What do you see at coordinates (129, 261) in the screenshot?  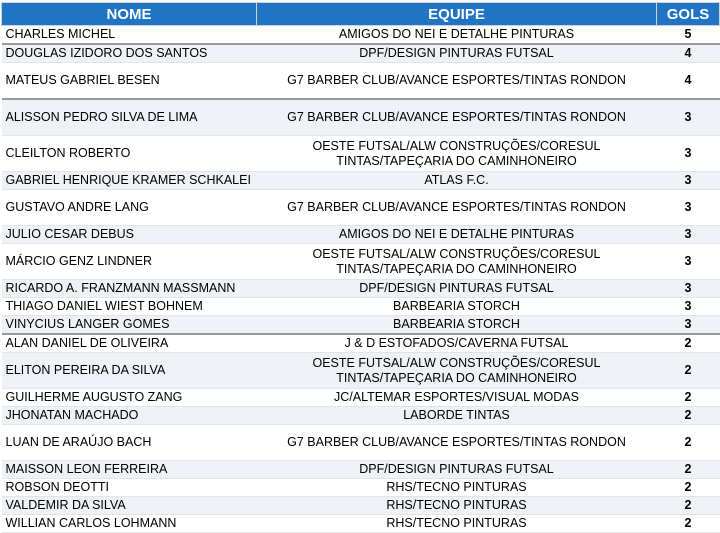 I see `name-cell: MÁRCIO GENZ LINDNER` at bounding box center [129, 261].